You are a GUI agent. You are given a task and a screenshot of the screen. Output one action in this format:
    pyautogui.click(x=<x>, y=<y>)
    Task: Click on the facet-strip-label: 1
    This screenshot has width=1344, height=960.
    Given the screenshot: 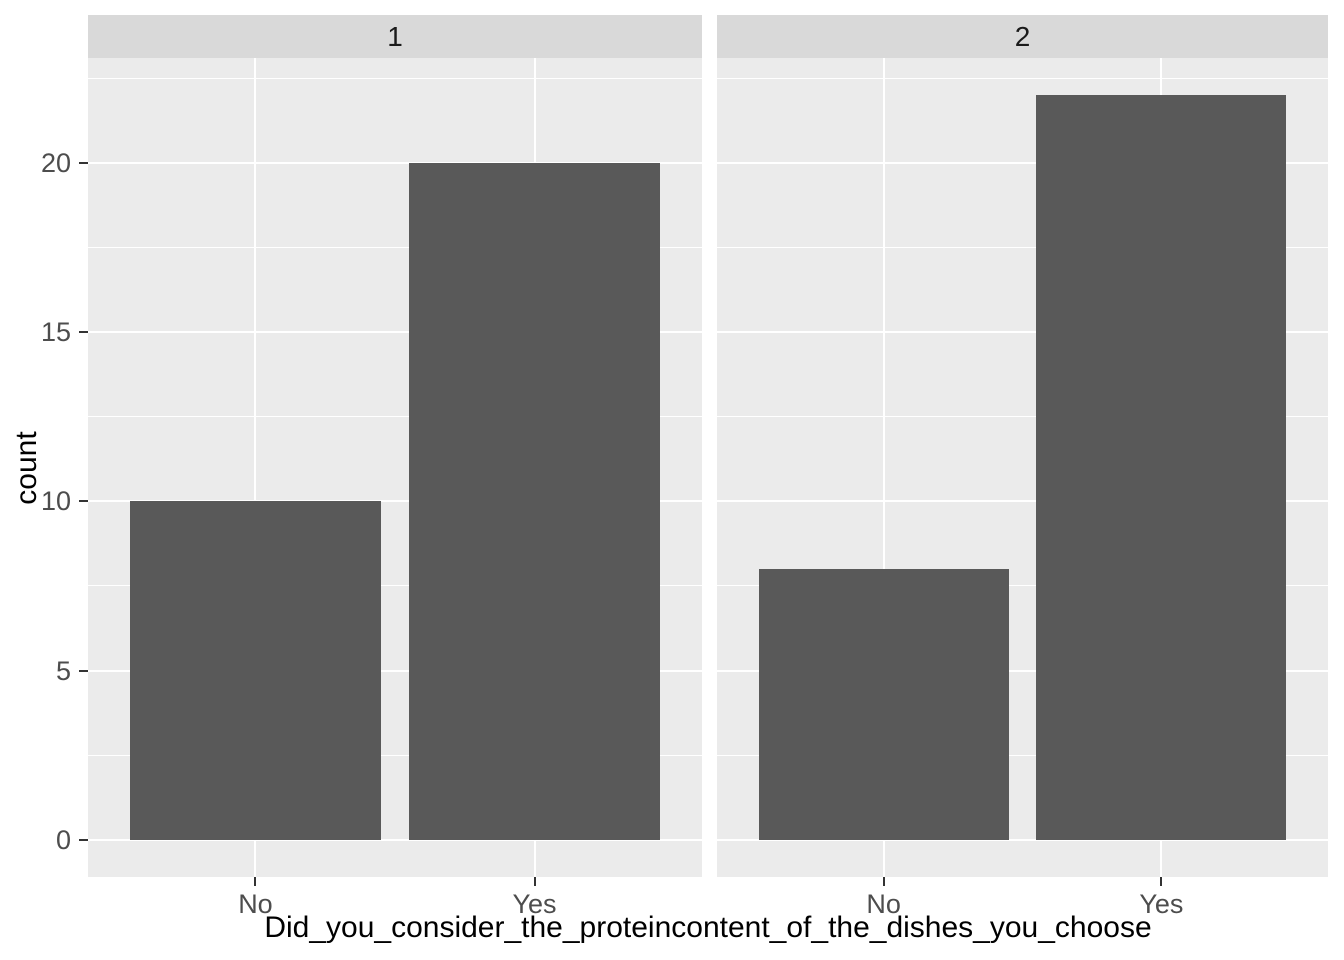 What is the action you would take?
    pyautogui.click(x=395, y=36)
    